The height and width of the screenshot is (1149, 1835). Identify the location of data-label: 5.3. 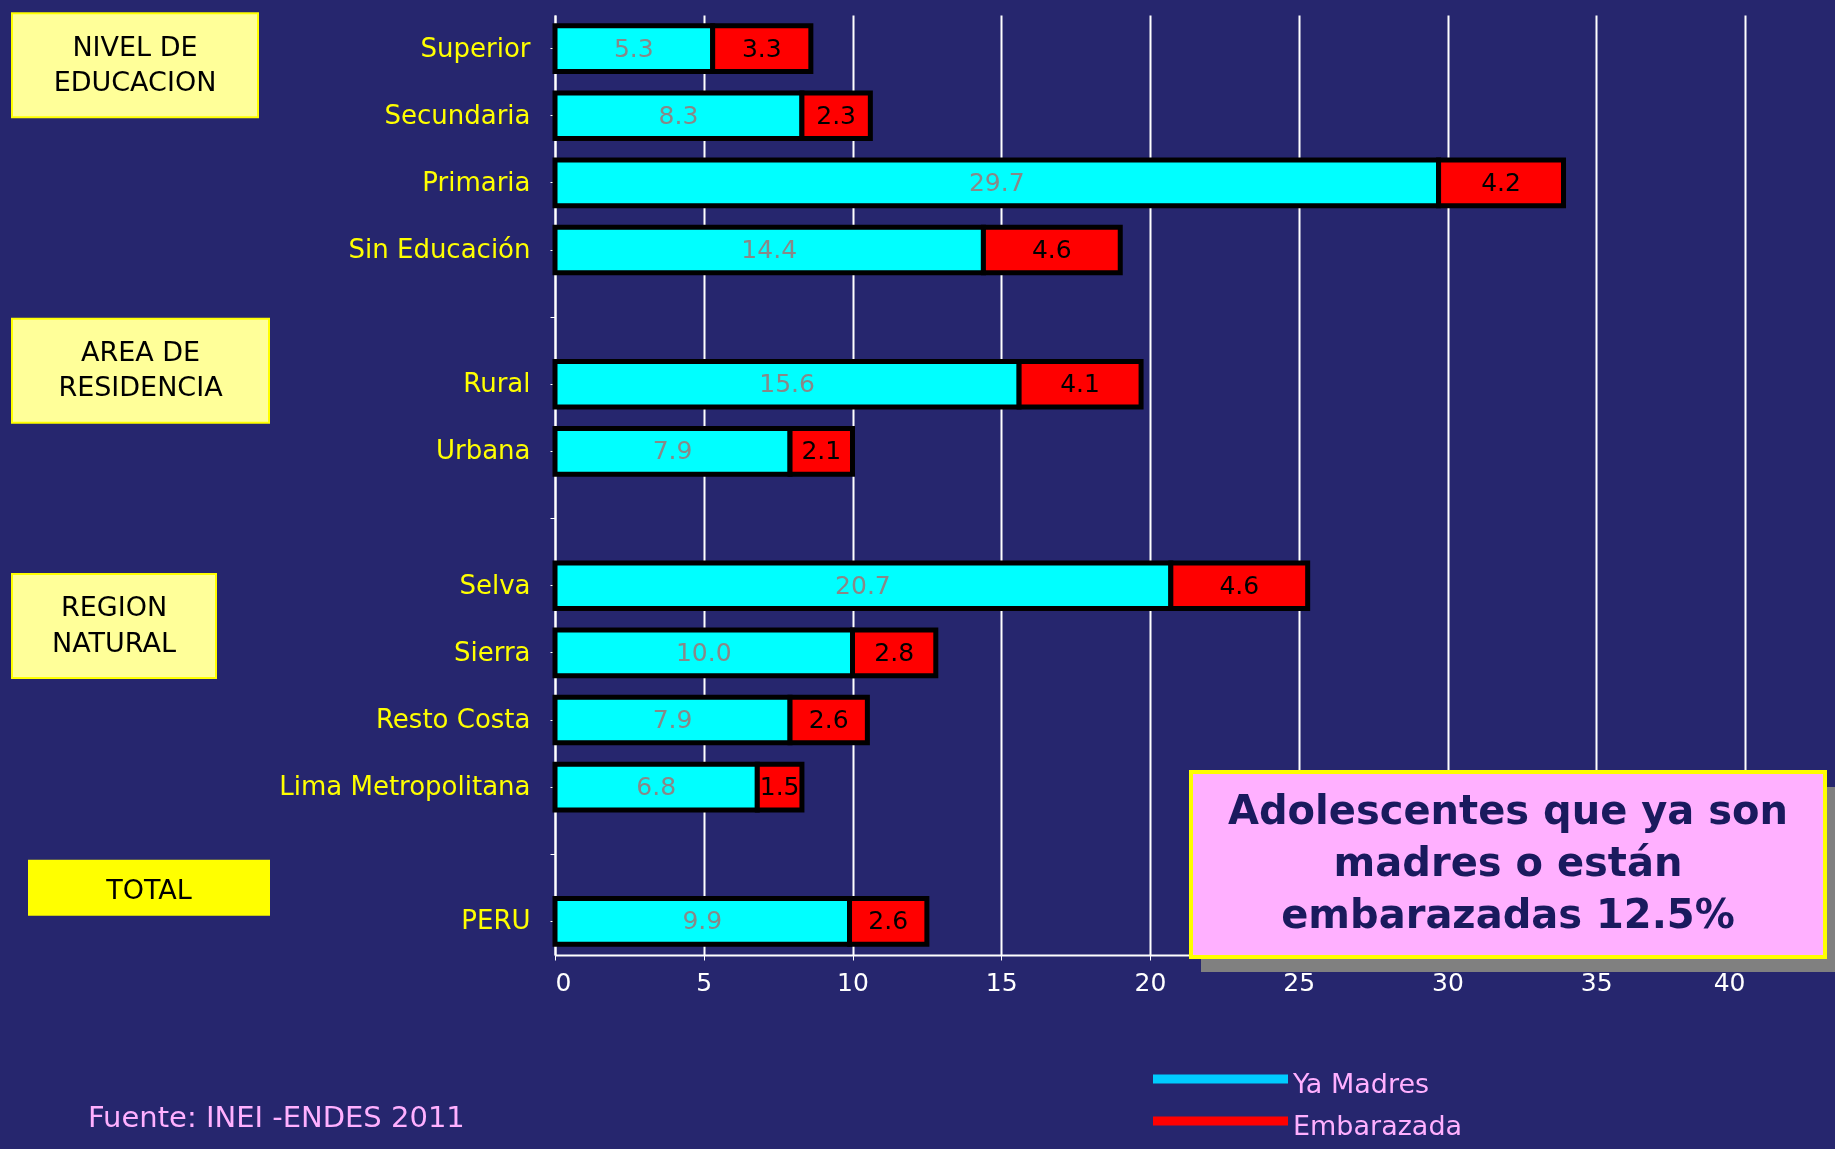
(633, 48).